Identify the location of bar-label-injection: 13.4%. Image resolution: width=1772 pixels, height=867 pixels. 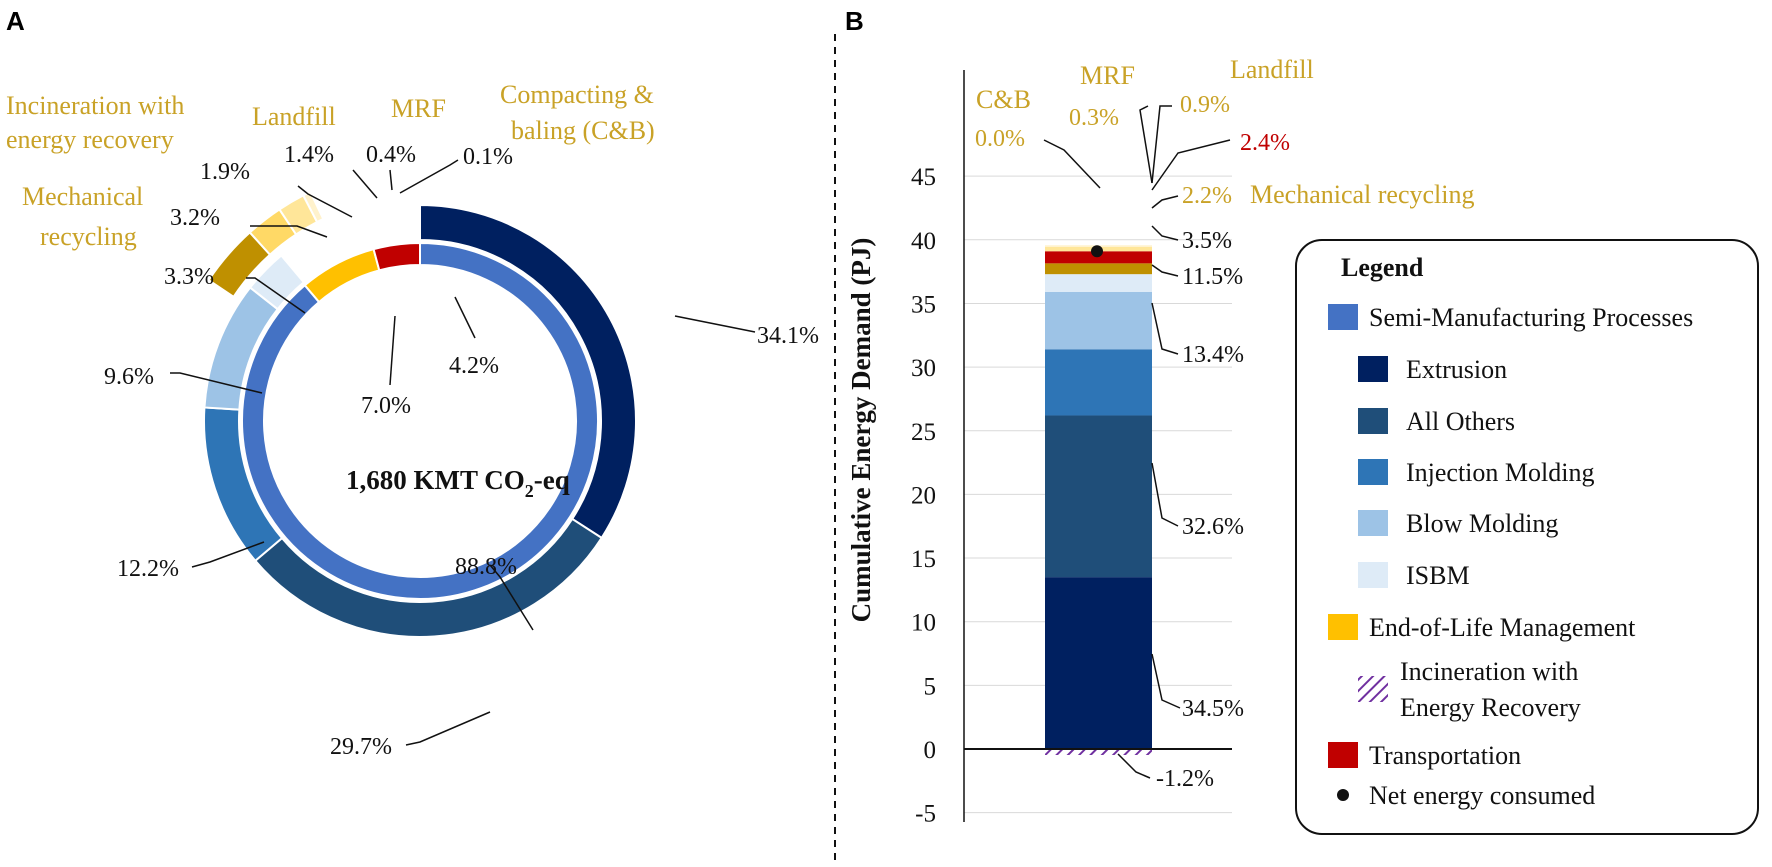
(1213, 355).